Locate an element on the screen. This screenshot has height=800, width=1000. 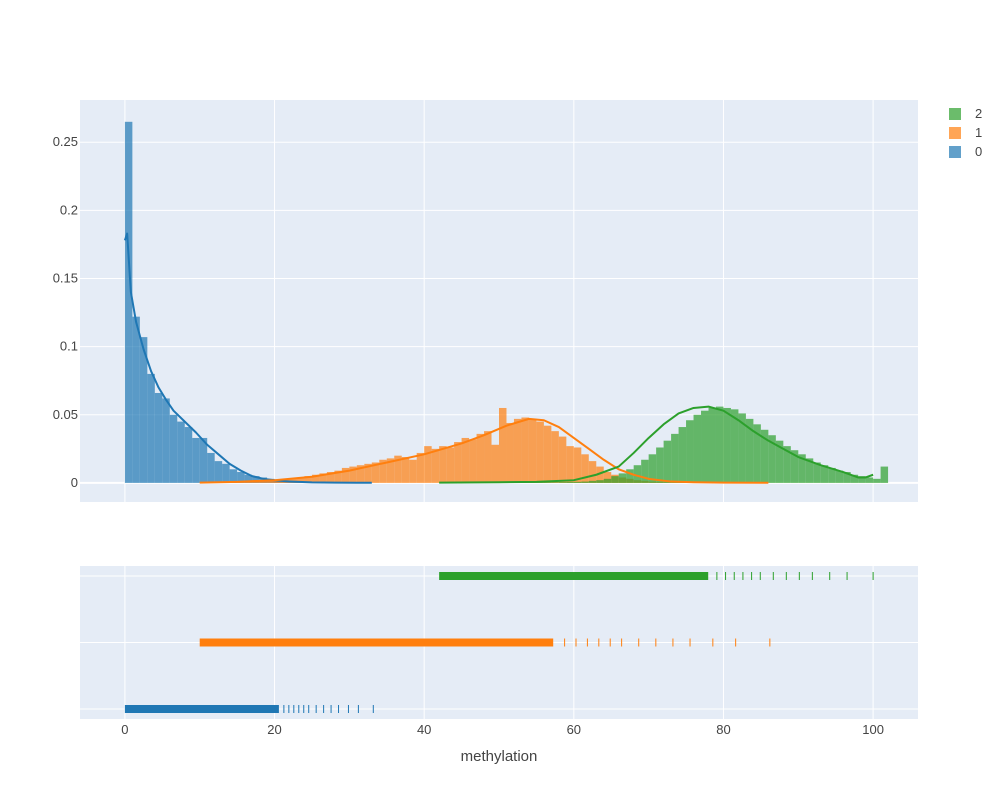
x-tick-label: 20 is located at coordinates (274, 729).